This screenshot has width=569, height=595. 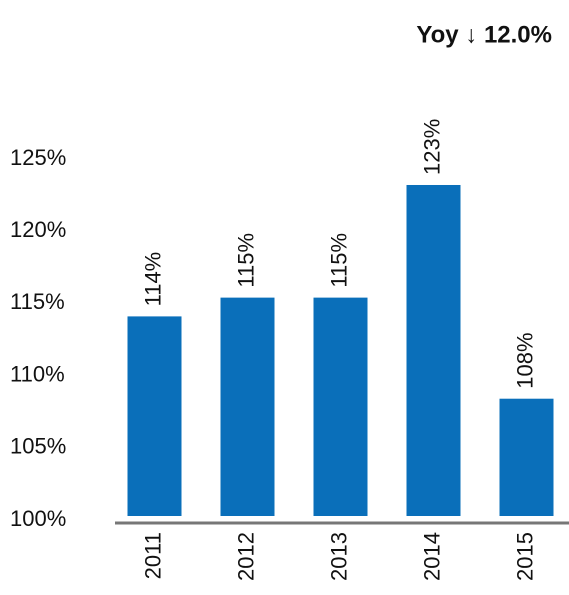 I want to click on y-tick-label: 100%, so click(x=38, y=518).